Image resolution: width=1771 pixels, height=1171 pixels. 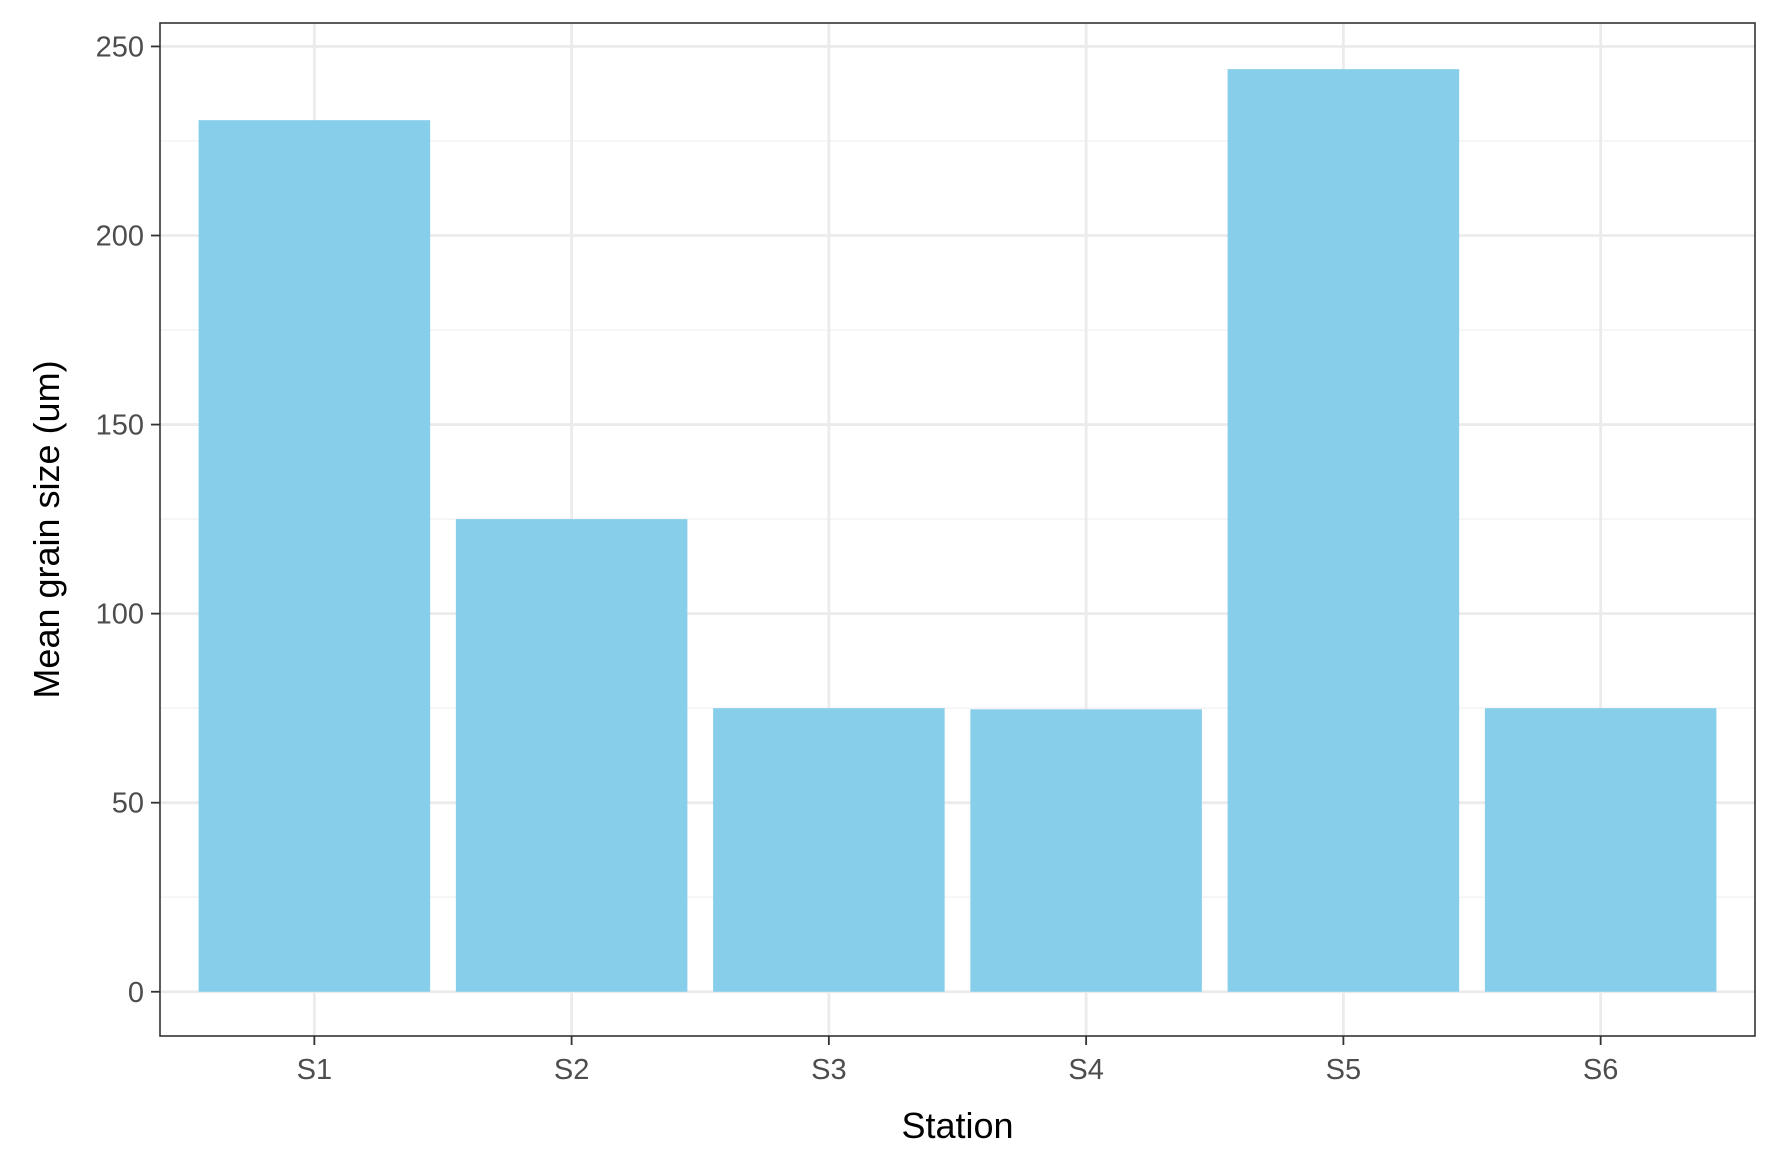 What do you see at coordinates (957, 1061) in the screenshot?
I see `x-axis: S1 S2 S3 S4 S5 S6` at bounding box center [957, 1061].